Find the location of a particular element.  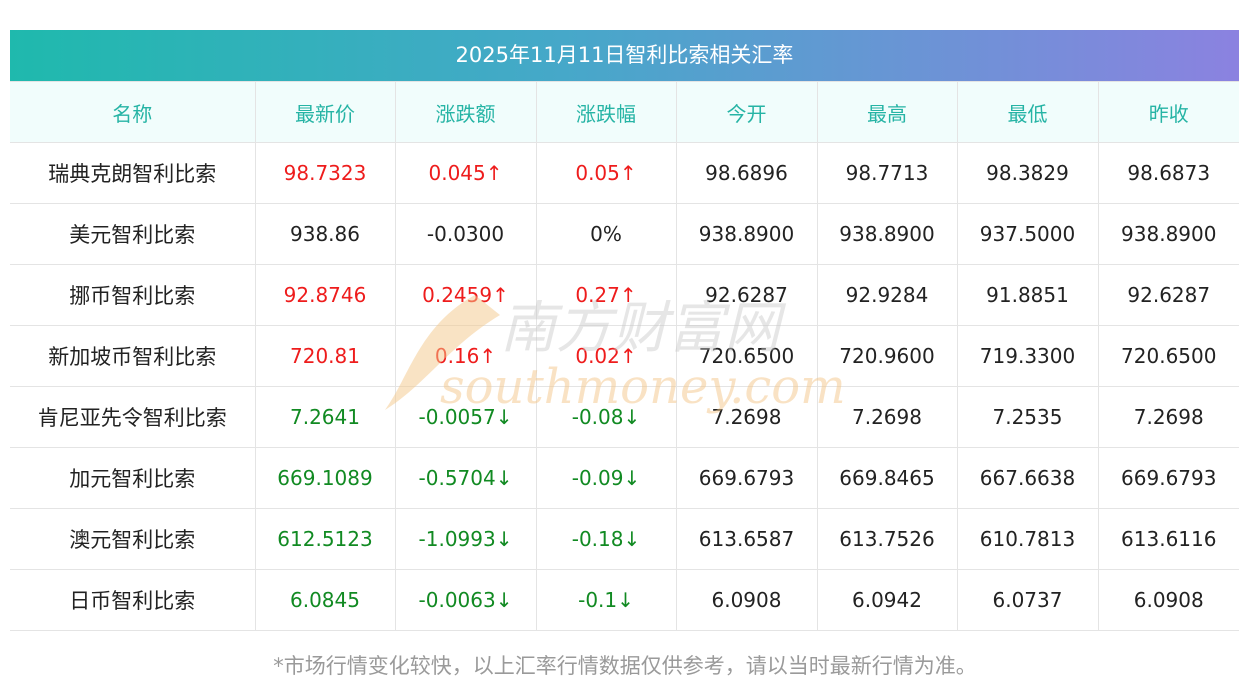

cell-pct: 0% is located at coordinates (606, 234).